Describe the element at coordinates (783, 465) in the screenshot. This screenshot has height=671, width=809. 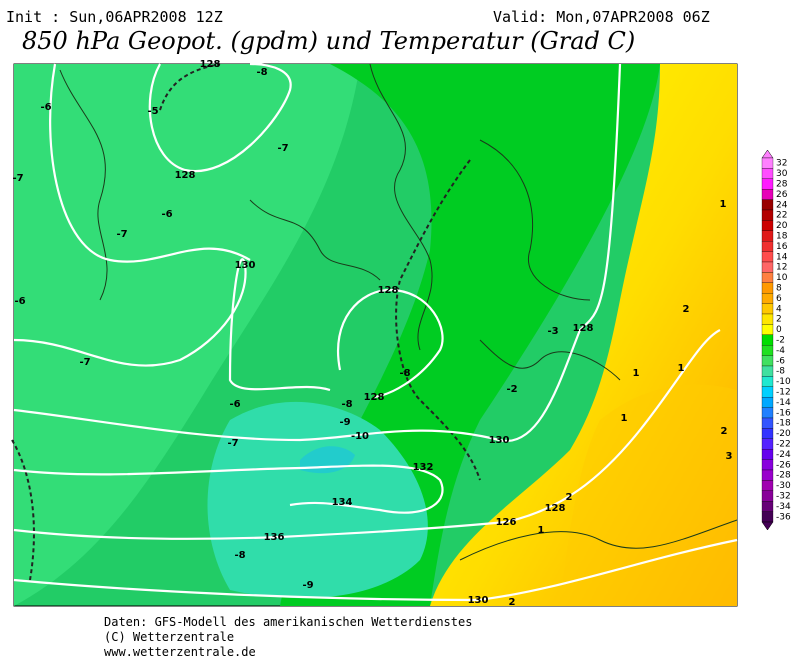
I see `colorbar-label: -26` at that location.